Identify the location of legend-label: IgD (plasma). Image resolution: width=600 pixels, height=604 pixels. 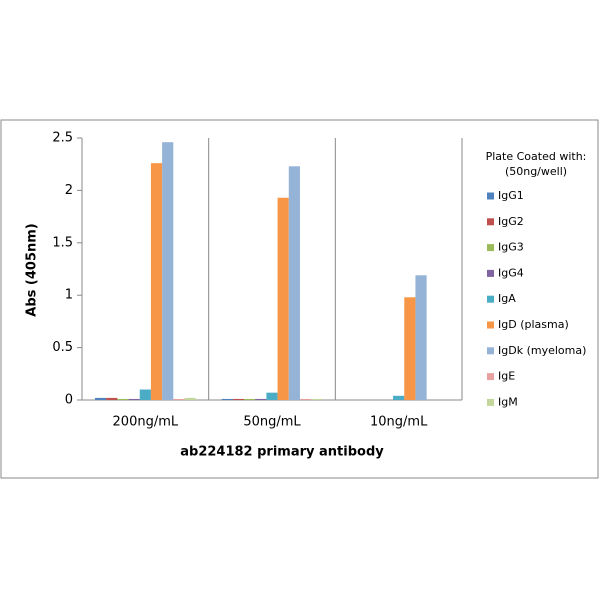
(533, 324).